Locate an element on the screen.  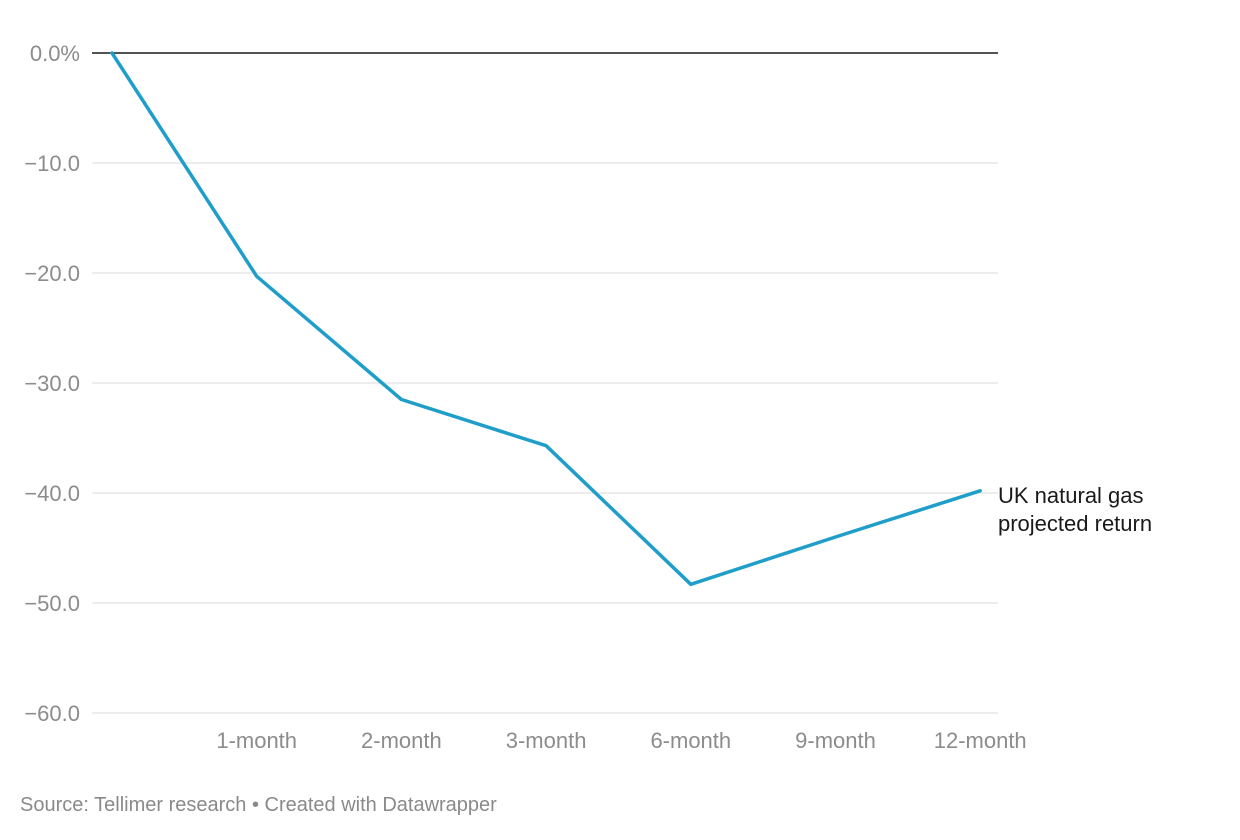
y-tick-label: −20.0 is located at coordinates (52, 273).